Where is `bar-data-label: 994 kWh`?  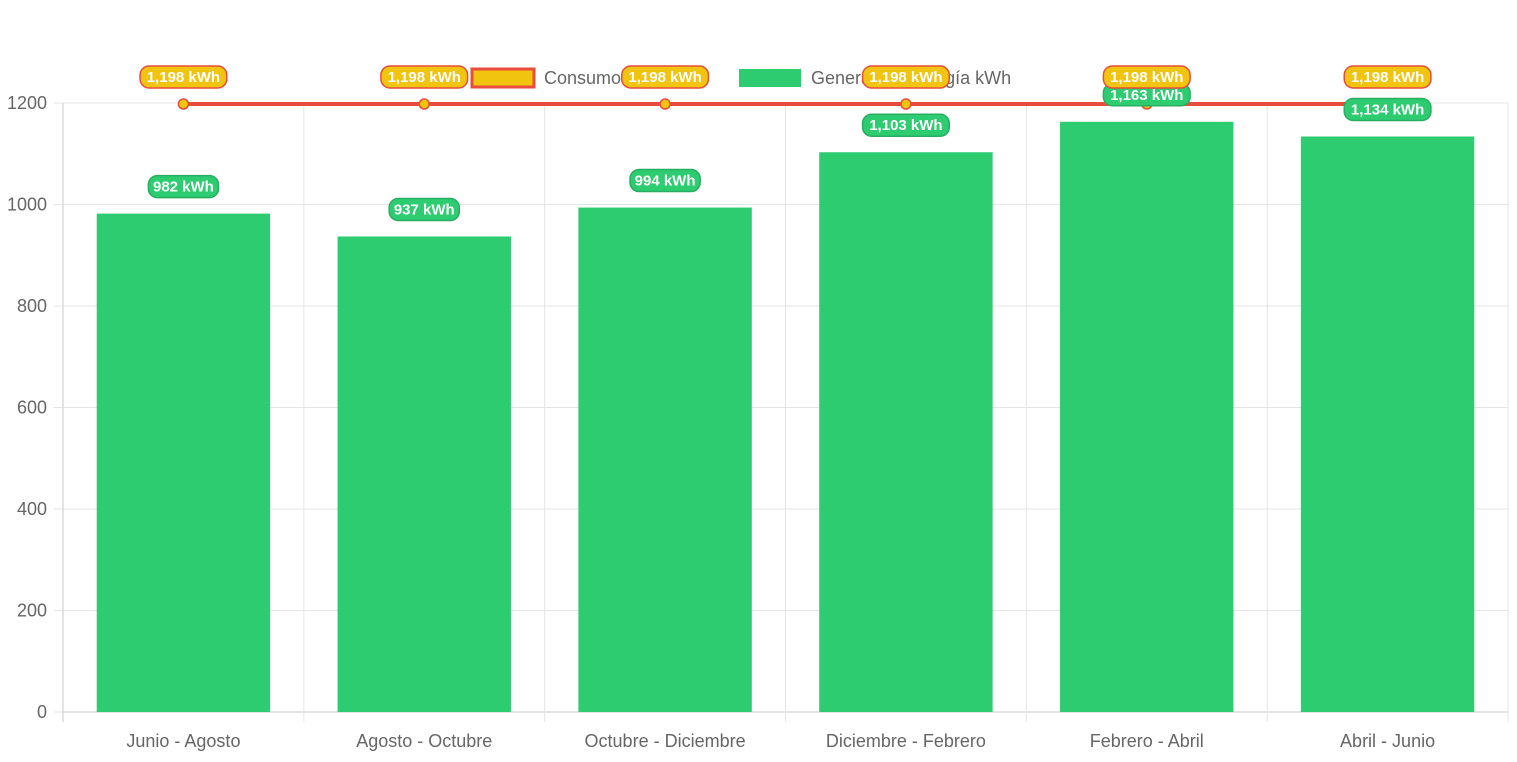 bar-data-label: 994 kWh is located at coordinates (665, 180).